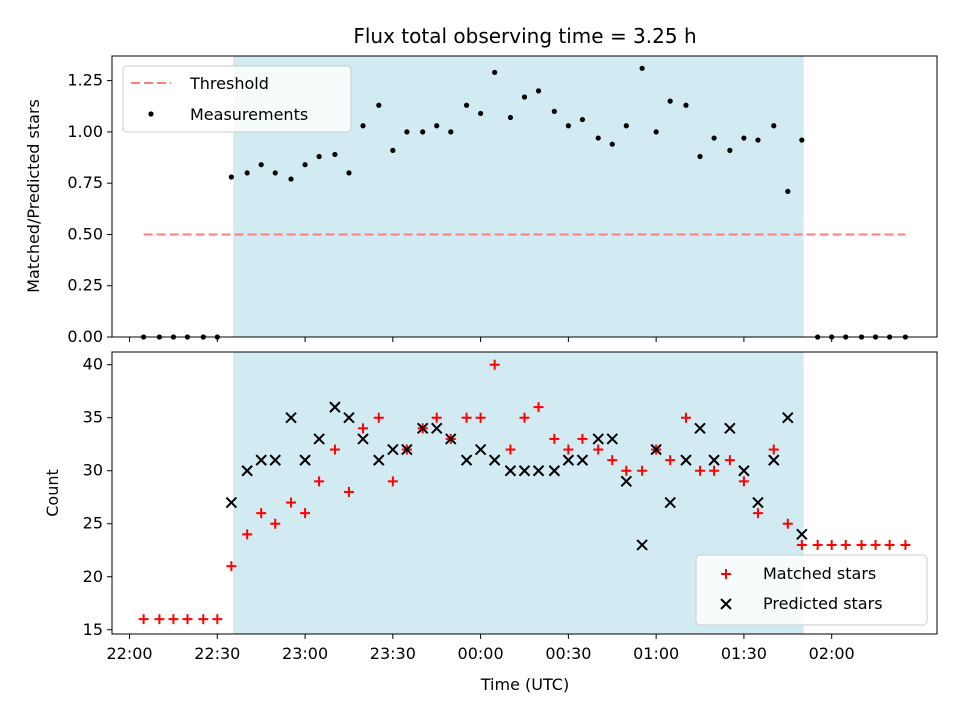 The width and height of the screenshot is (960, 725). I want to click on bottom-y-tick-label: 25, so click(93, 523).